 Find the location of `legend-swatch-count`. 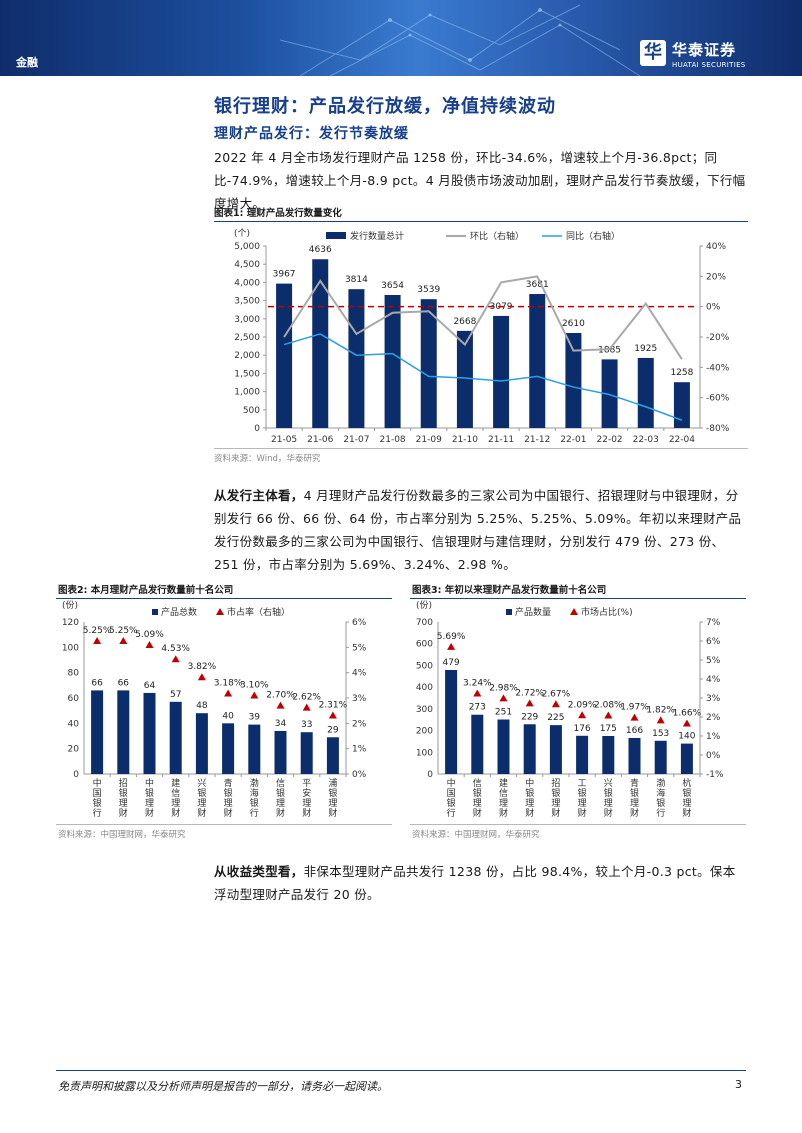

legend-swatch-count is located at coordinates (336, 235).